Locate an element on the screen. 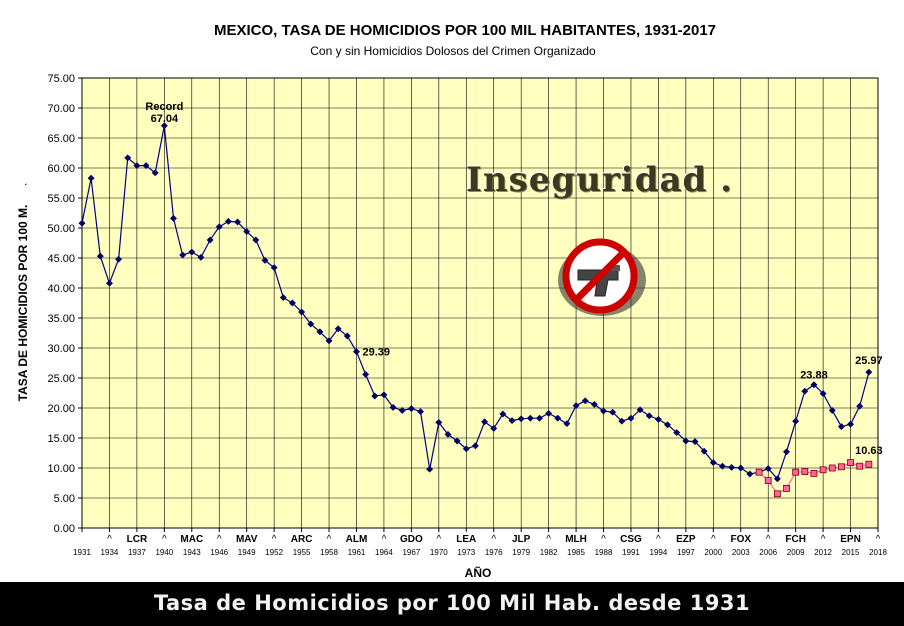 The height and width of the screenshot is (626, 904). x-tick-label: 1940 is located at coordinates (164, 552).